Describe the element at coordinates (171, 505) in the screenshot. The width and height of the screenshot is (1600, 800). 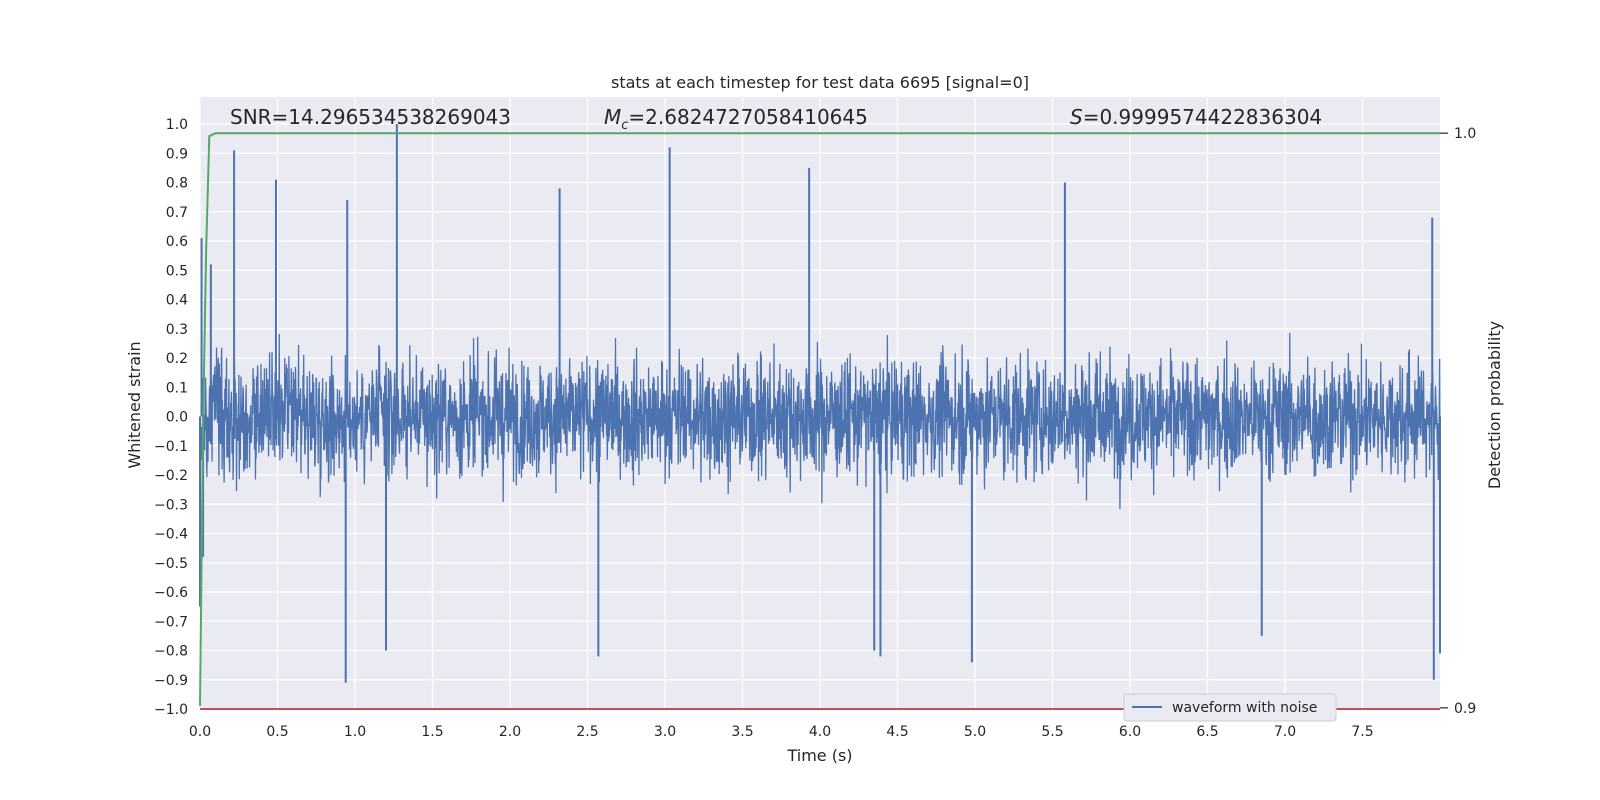
I see `y-tick-label: −0.3` at that location.